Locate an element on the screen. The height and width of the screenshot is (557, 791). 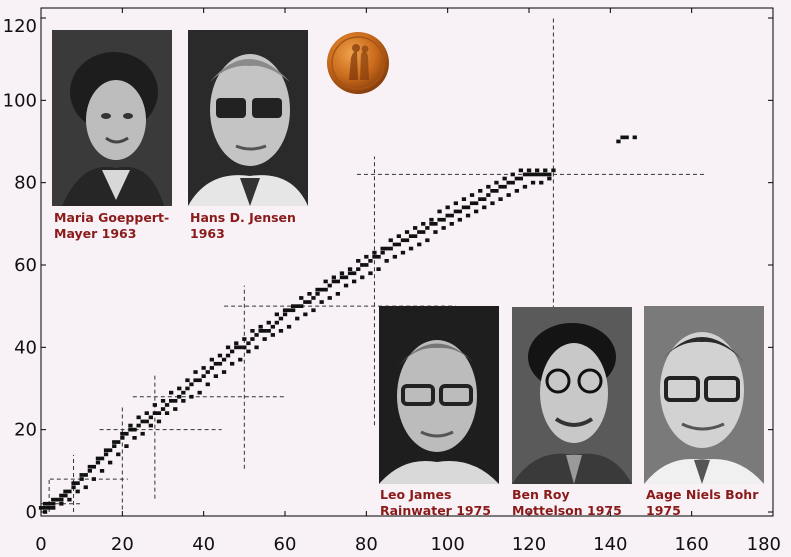
caption-bohr: Aage Niels Bohr 1975 is located at coordinates (702, 503).